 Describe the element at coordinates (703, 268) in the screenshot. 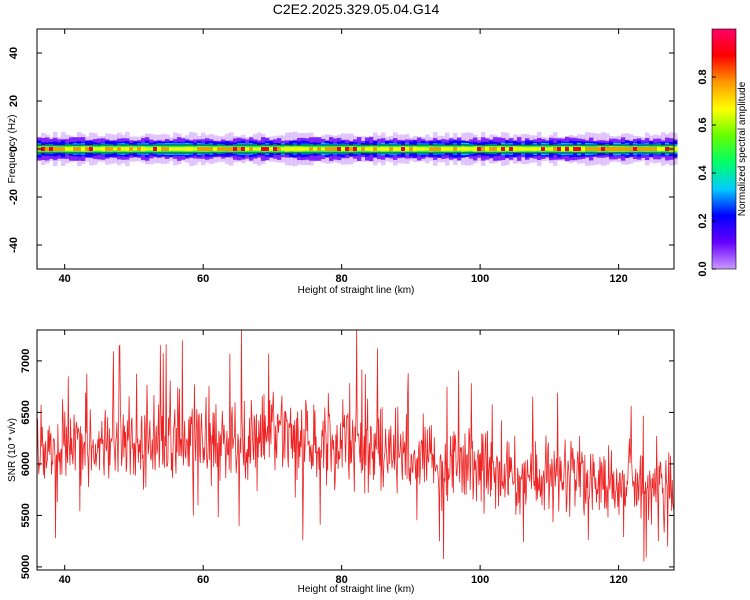

I see `colorbar-tick-label: 0.0` at that location.